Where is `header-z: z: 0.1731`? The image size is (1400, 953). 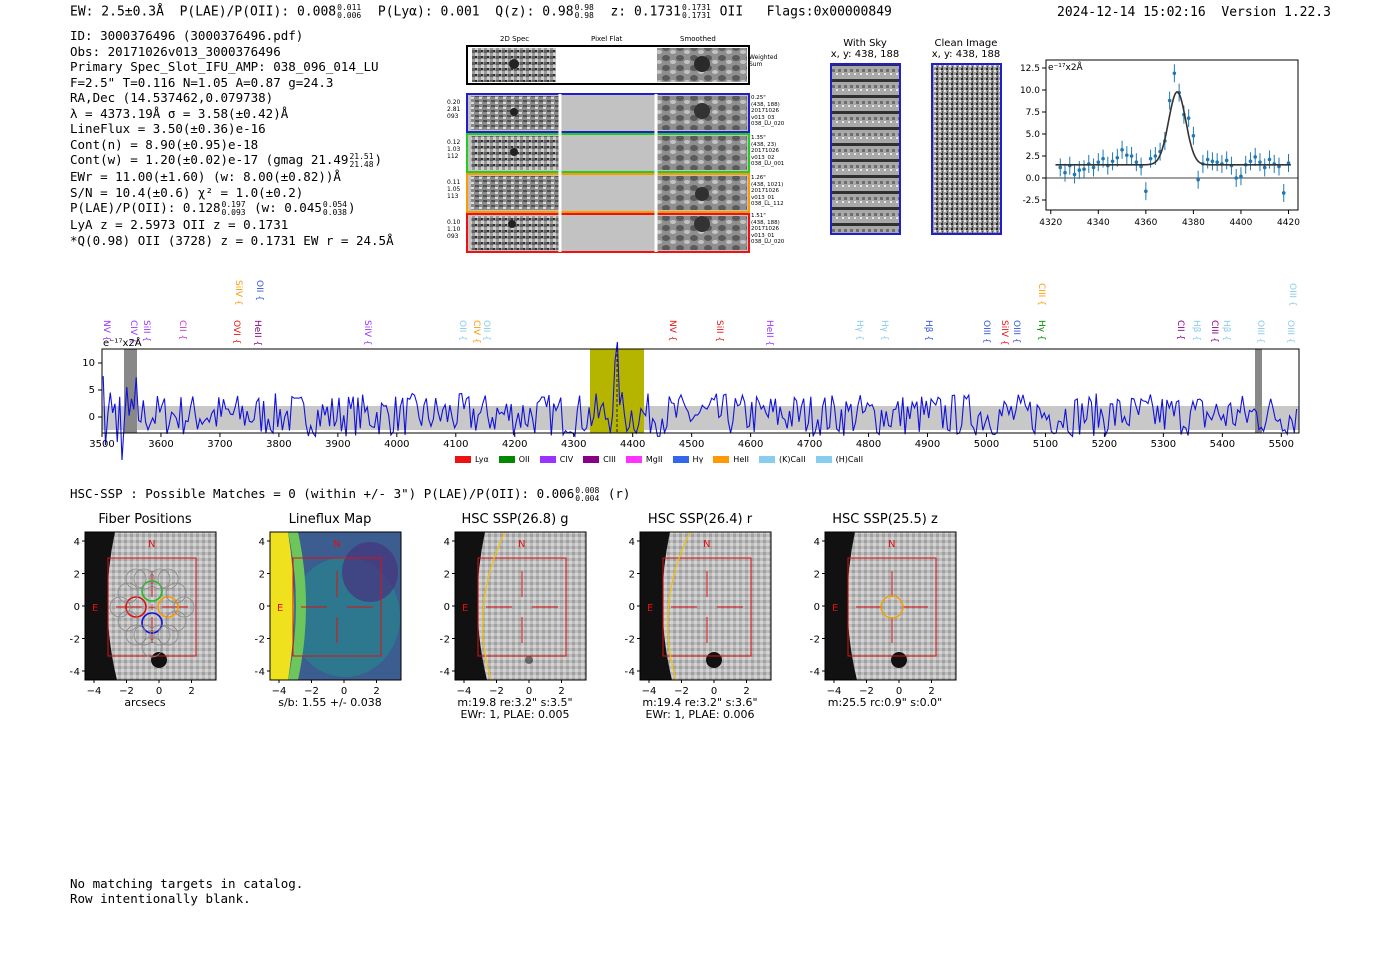
header-z: z: 0.1731 is located at coordinates (645, 12).